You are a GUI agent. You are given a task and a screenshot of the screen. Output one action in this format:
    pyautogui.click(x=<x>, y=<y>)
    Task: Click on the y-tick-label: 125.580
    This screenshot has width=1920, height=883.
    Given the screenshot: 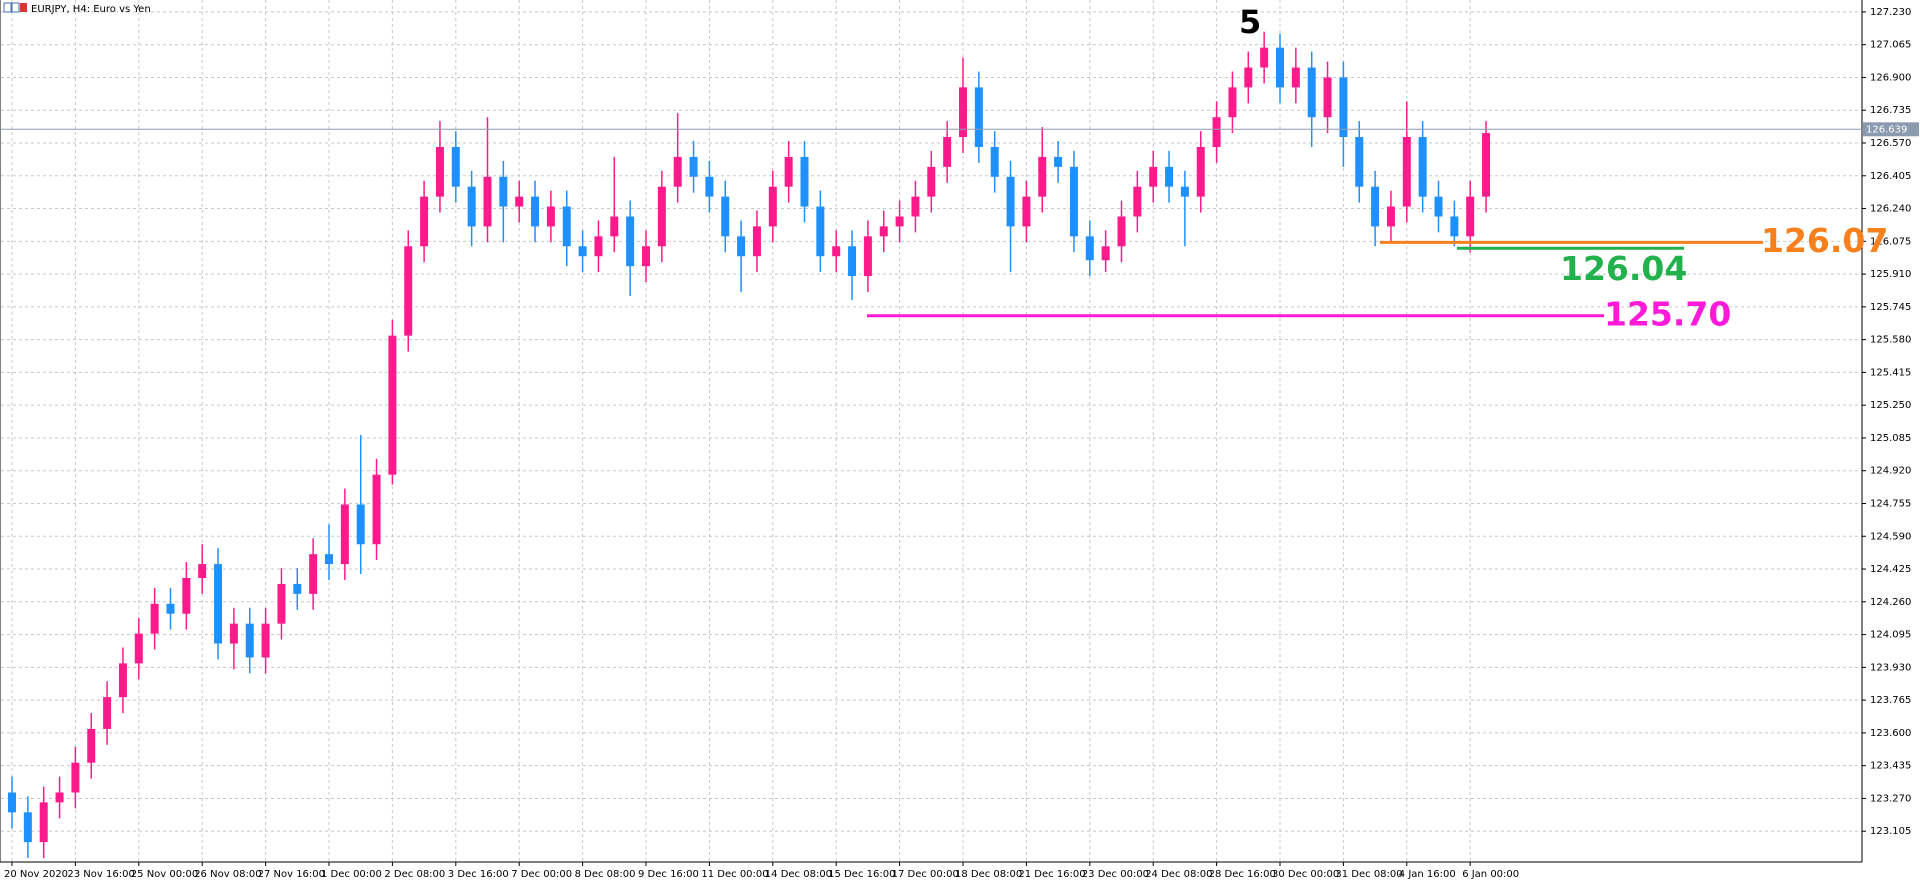 What is the action you would take?
    pyautogui.click(x=1890, y=340)
    